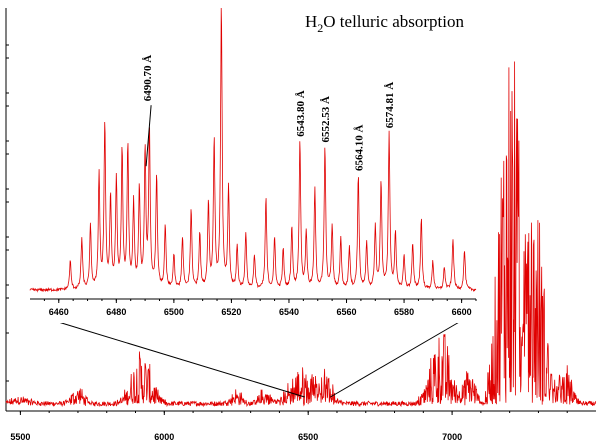 This screenshot has width=600, height=447. I want to click on line-annotation-label: 6564.10 Å, so click(359, 148).